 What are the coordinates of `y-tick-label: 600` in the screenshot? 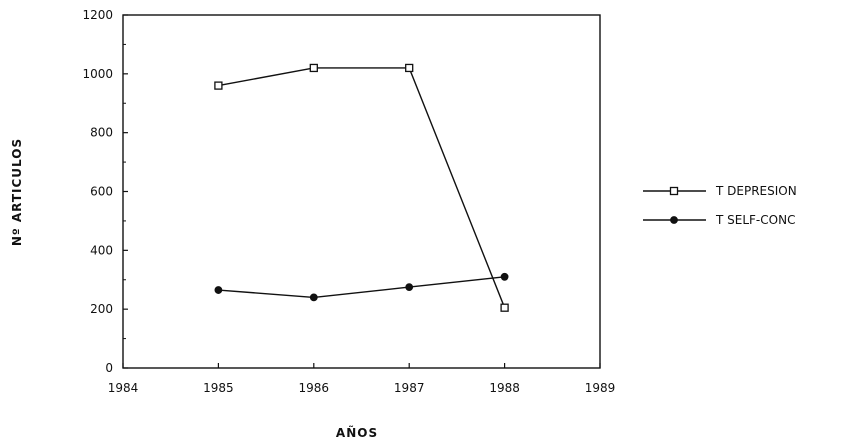 It's located at (101, 192).